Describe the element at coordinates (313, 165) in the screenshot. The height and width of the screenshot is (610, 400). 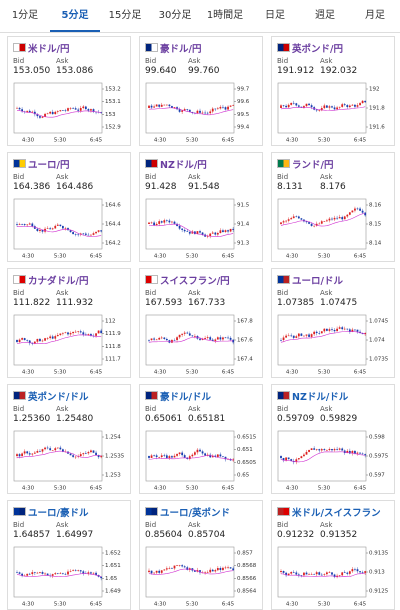
I see `pair-title: ランド/円` at that location.